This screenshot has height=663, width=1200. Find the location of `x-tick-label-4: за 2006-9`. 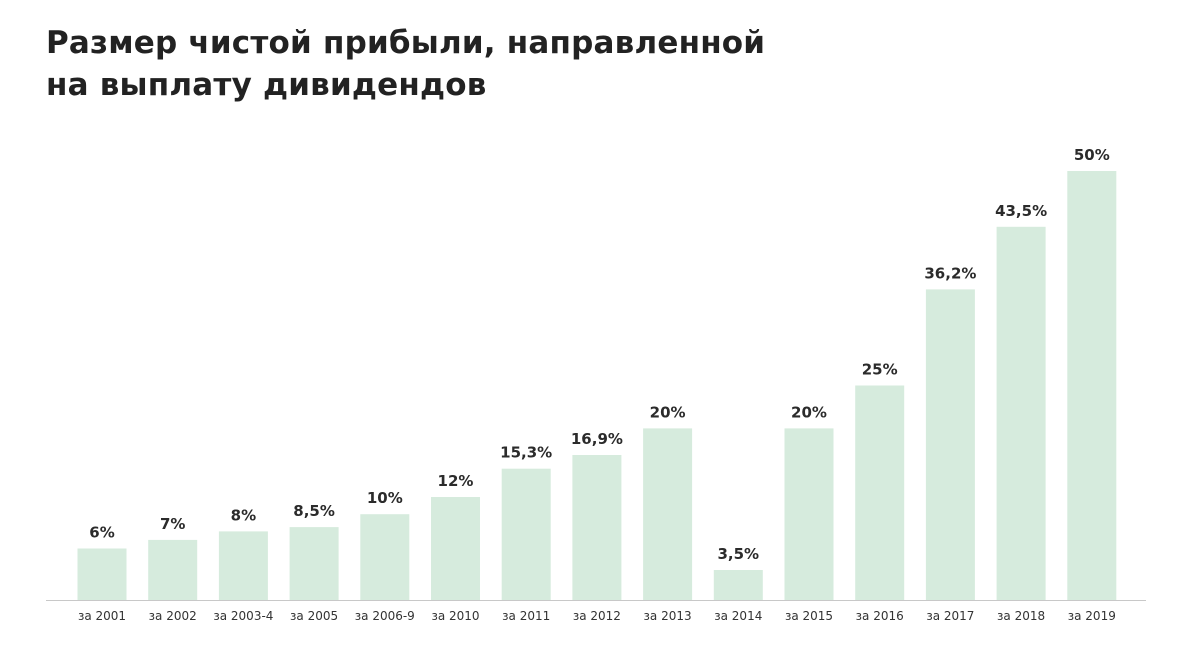

x-tick-label-4: за 2006-9 is located at coordinates (385, 616).